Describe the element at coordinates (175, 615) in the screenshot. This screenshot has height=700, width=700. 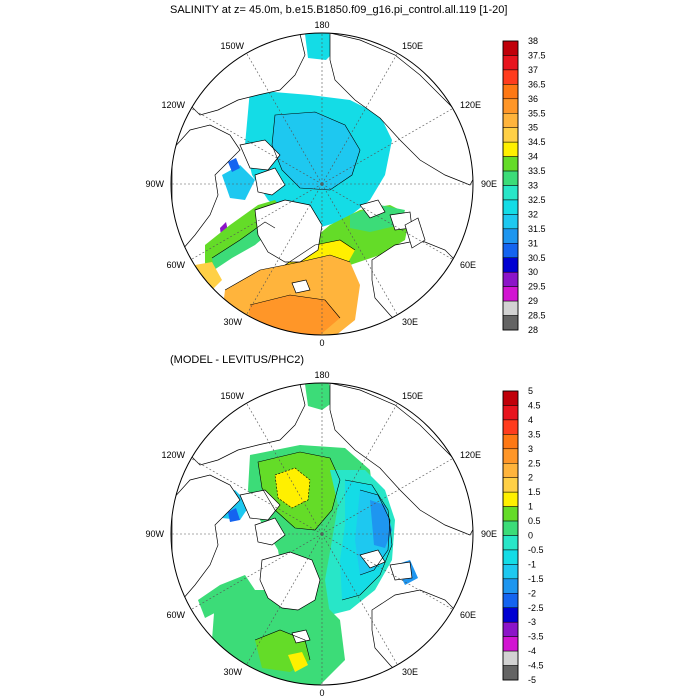
I see `panel2-lon-label: 60W` at that location.